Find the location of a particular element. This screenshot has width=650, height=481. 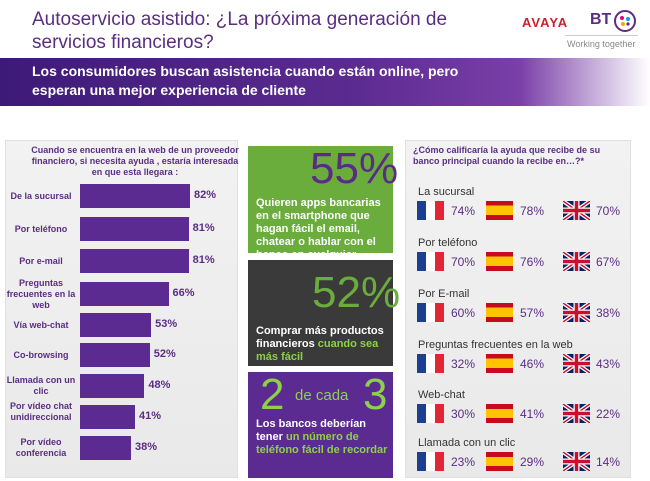

bar-label: Por vídeo chat unidireccional is located at coordinates (40, 411).